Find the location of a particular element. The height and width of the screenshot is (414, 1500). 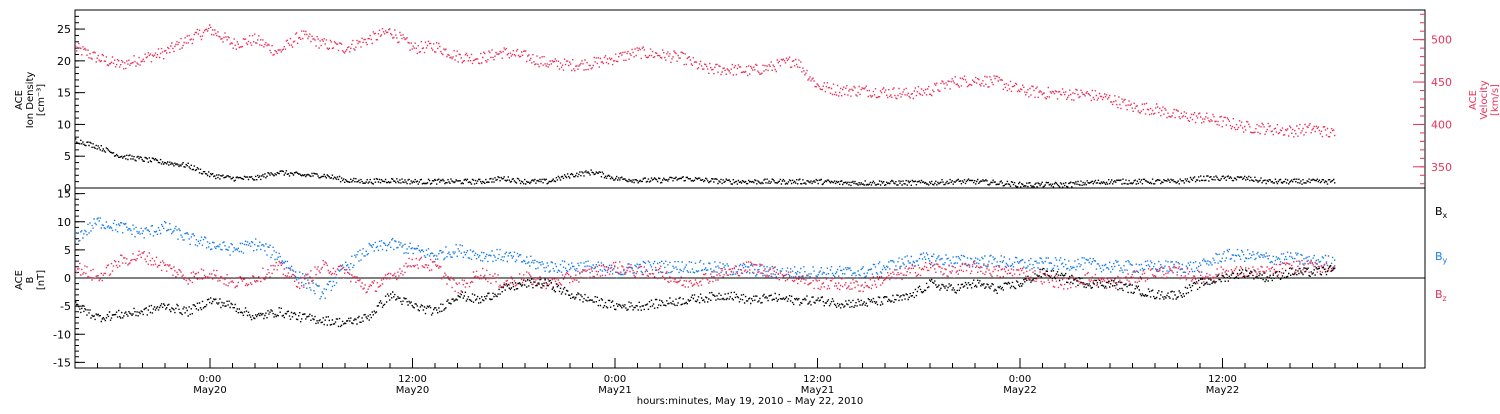

top-y2-ticks: 350 400 450 500 is located at coordinates (1432, 99).